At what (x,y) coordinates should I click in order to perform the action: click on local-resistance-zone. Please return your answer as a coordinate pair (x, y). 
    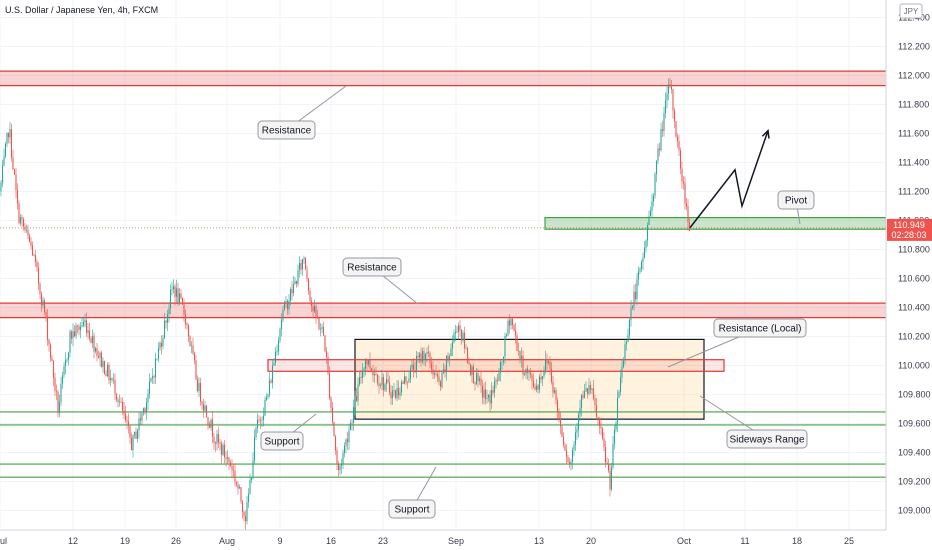
    Looking at the image, I should click on (496, 365).